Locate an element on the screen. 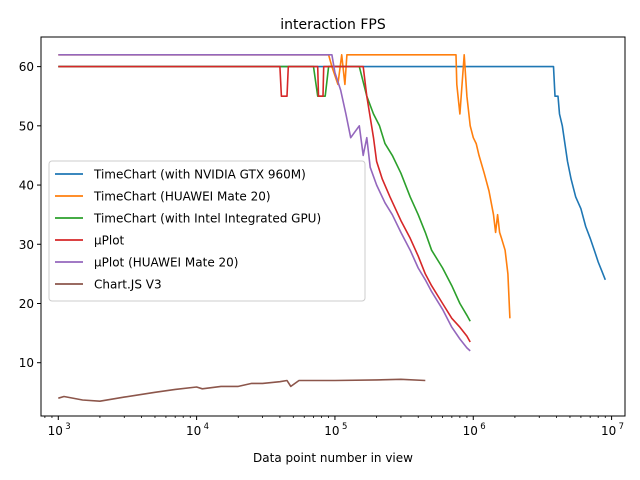 This screenshot has width=640, height=480. x-tick-label-0: 10 is located at coordinates (55, 431).